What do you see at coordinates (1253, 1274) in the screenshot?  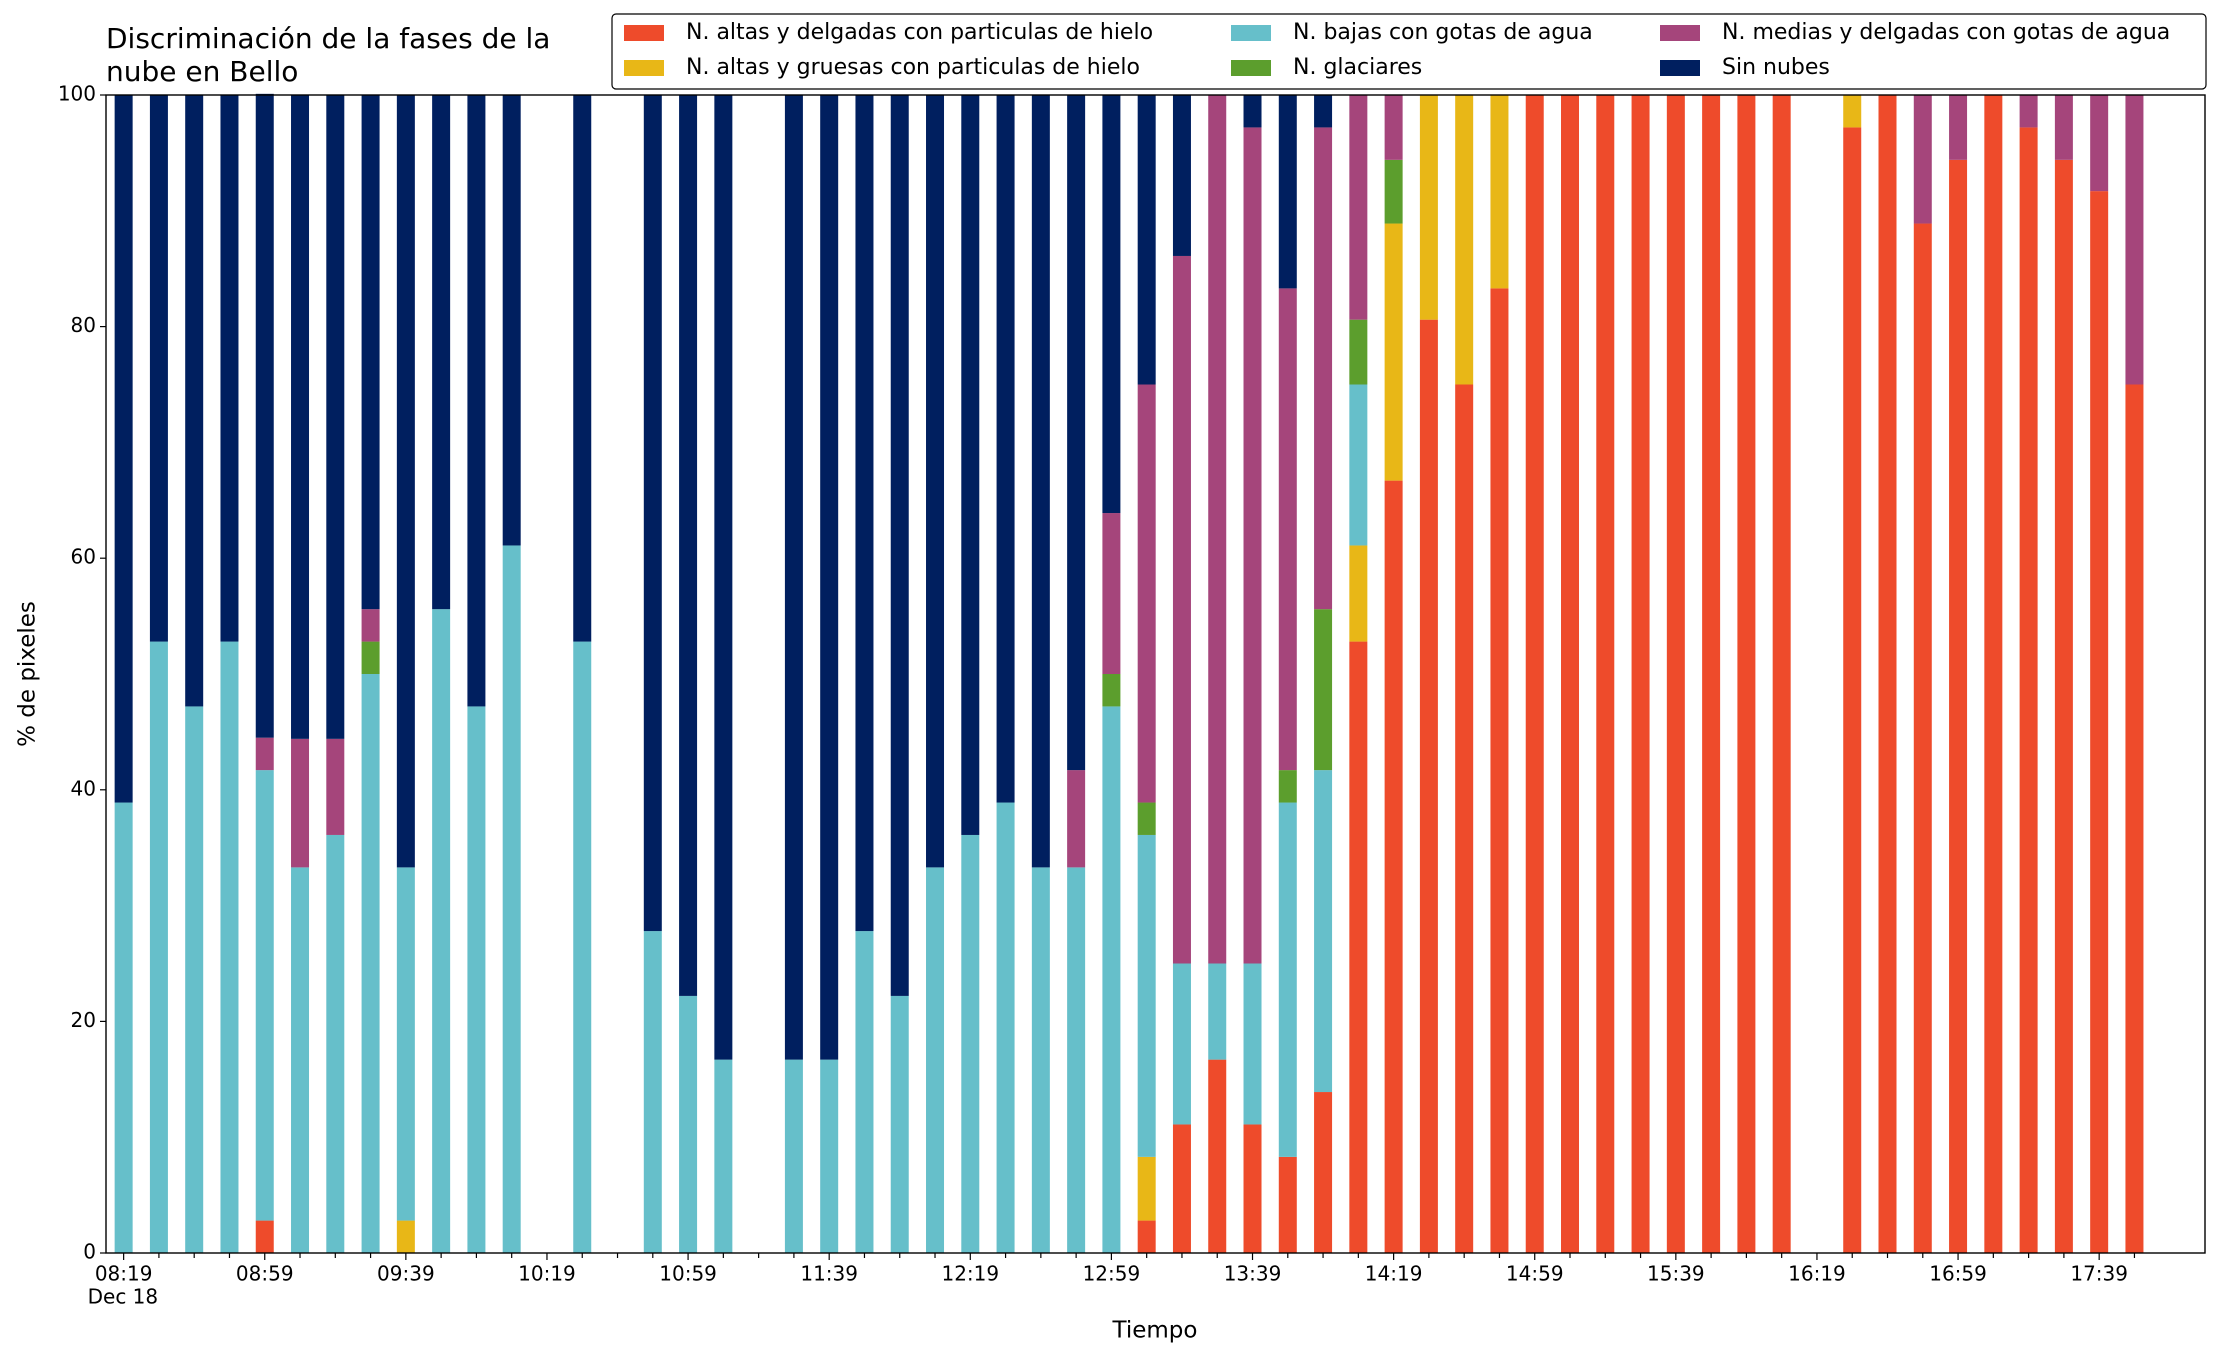 I see `x-tick-label: 13:39` at bounding box center [1253, 1274].